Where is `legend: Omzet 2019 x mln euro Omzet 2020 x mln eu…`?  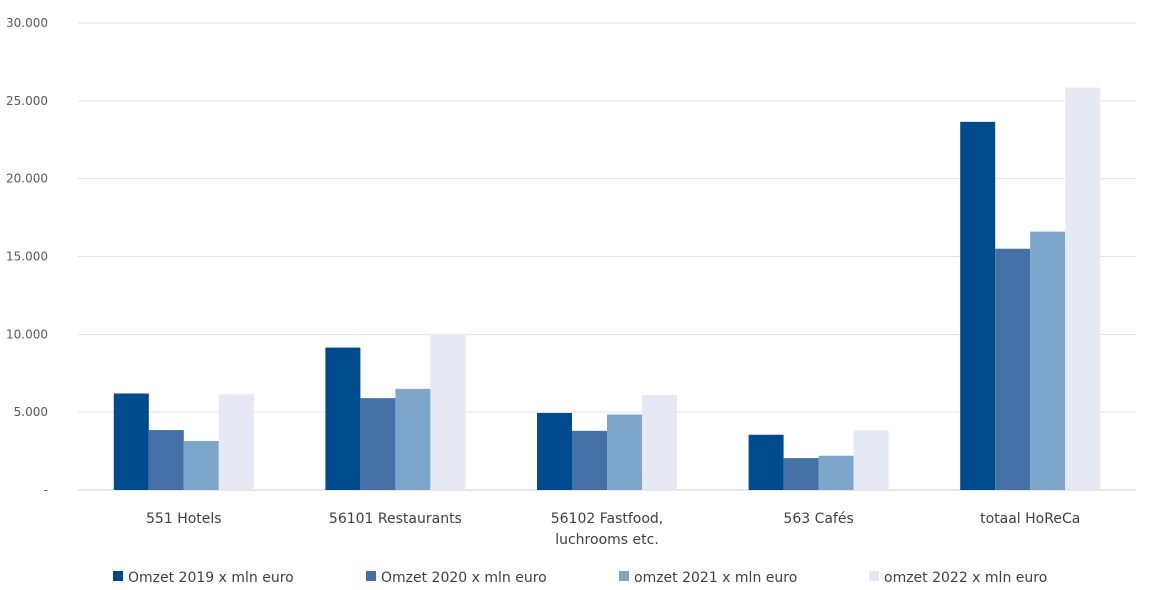 legend: Omzet 2019 x mln euro Omzet 2020 x mln eu… is located at coordinates (580, 578).